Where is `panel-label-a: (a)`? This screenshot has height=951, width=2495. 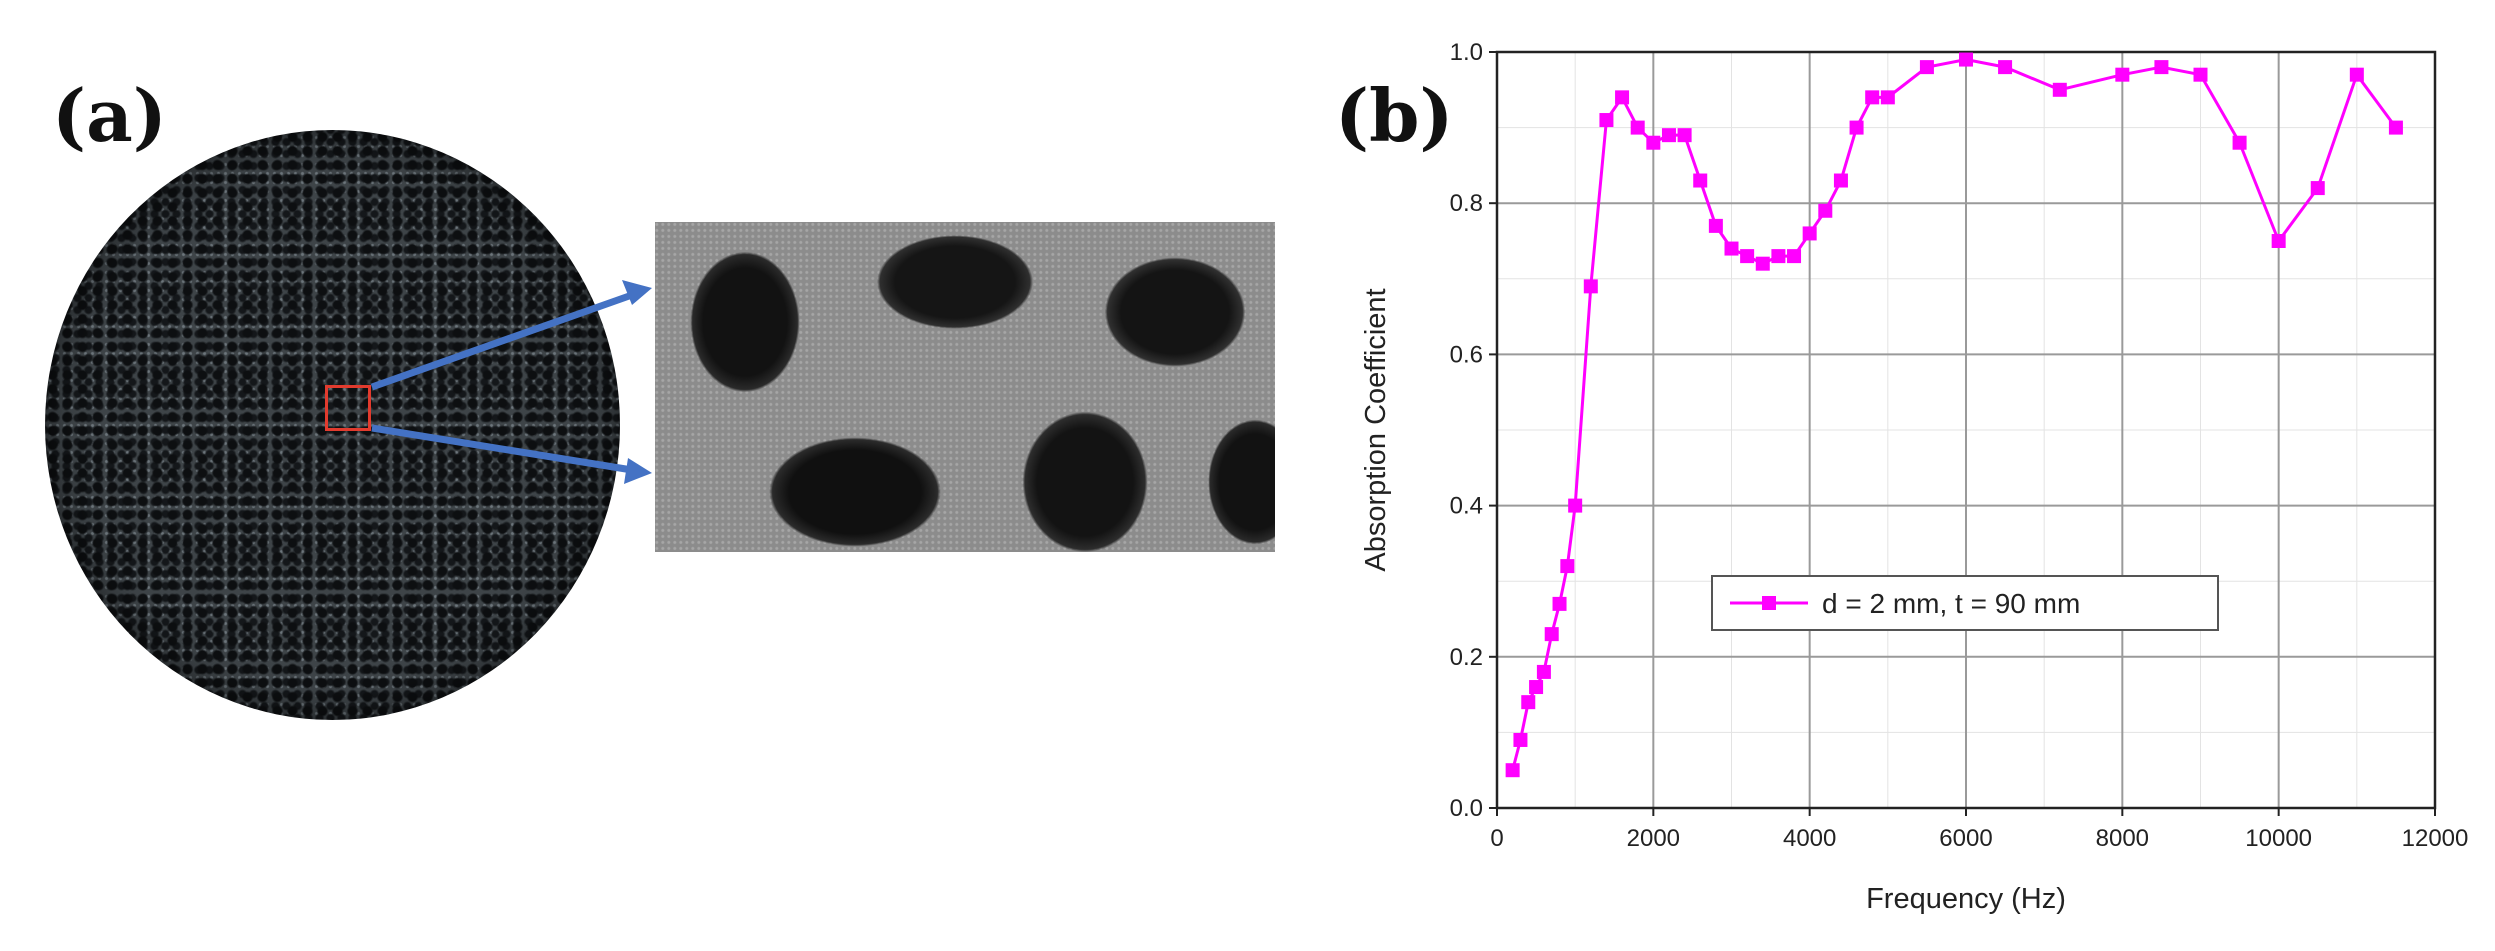
panel-label-a: (a) is located at coordinates (109, 115).